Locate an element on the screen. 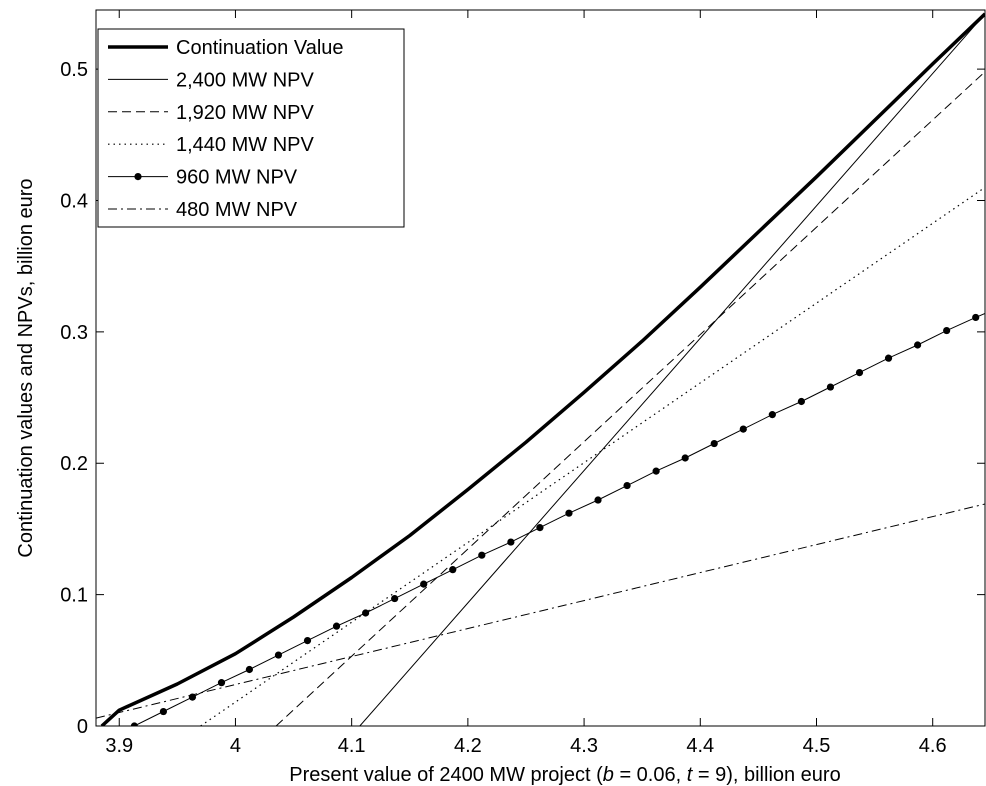 The image size is (986, 786). legend-box is located at coordinates (251, 128).